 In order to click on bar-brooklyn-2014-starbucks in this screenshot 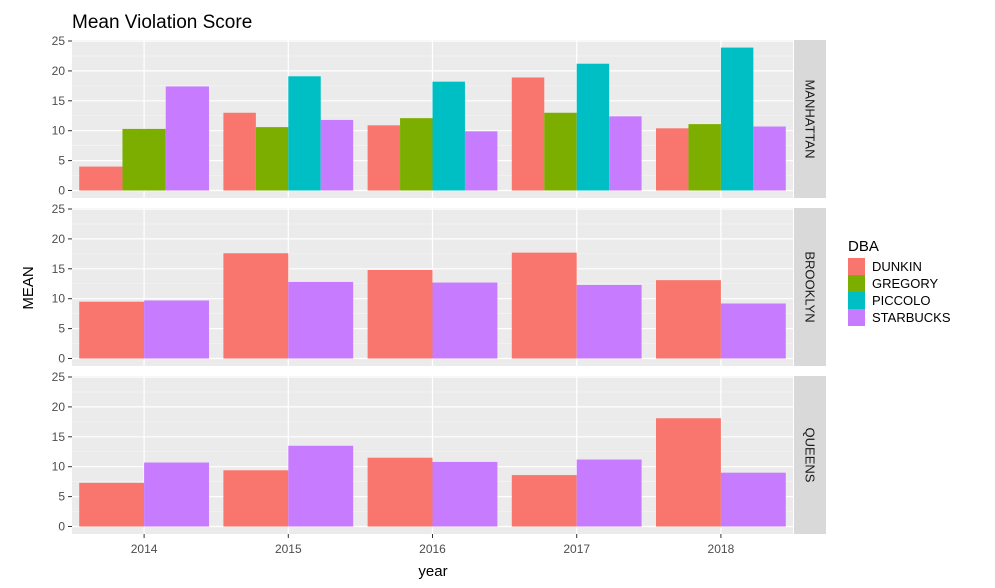, I will do `click(176, 329)`.